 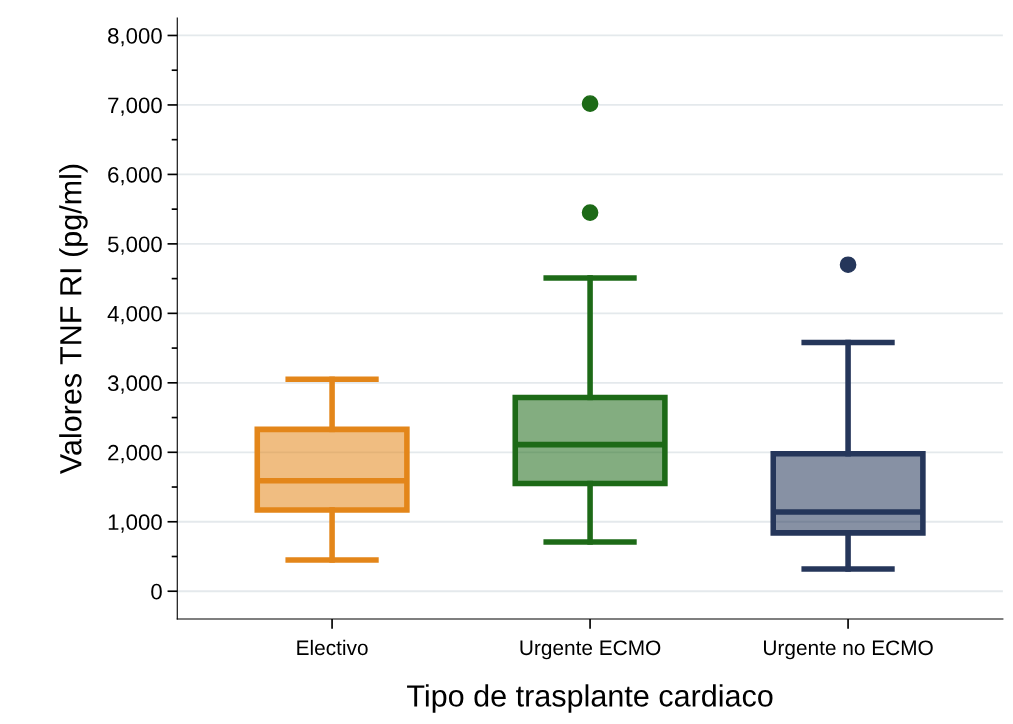 What do you see at coordinates (135, 523) in the screenshot?
I see `y-tick-label: 1,000` at bounding box center [135, 523].